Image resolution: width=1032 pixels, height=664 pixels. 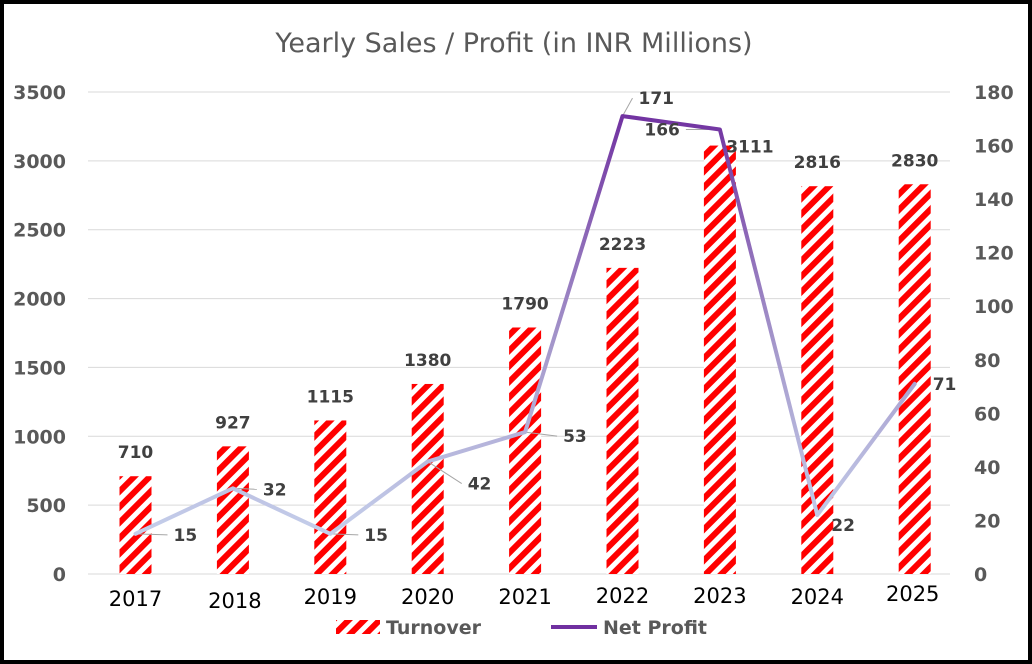 I want to click on chart-title: Yearly Sales / Profit (in INR Millions), so click(x=513, y=43).